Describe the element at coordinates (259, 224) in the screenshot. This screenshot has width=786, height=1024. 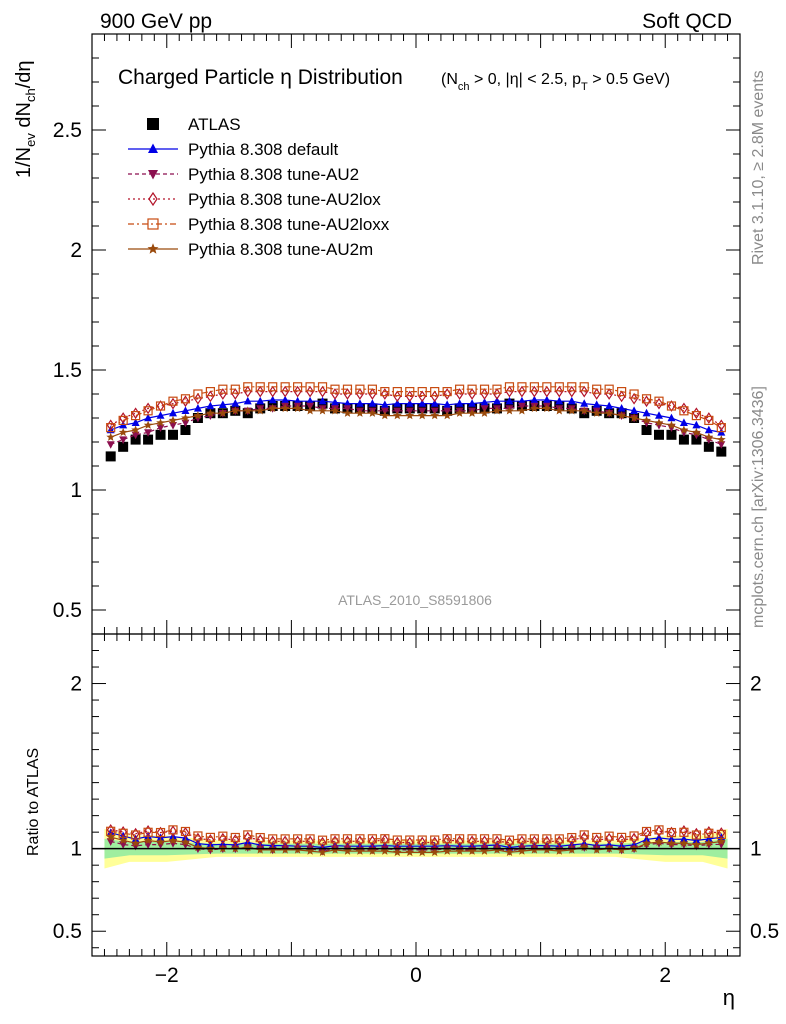
I see `legend-entry: Pythia 8.308 tune-AU2loxx` at that location.